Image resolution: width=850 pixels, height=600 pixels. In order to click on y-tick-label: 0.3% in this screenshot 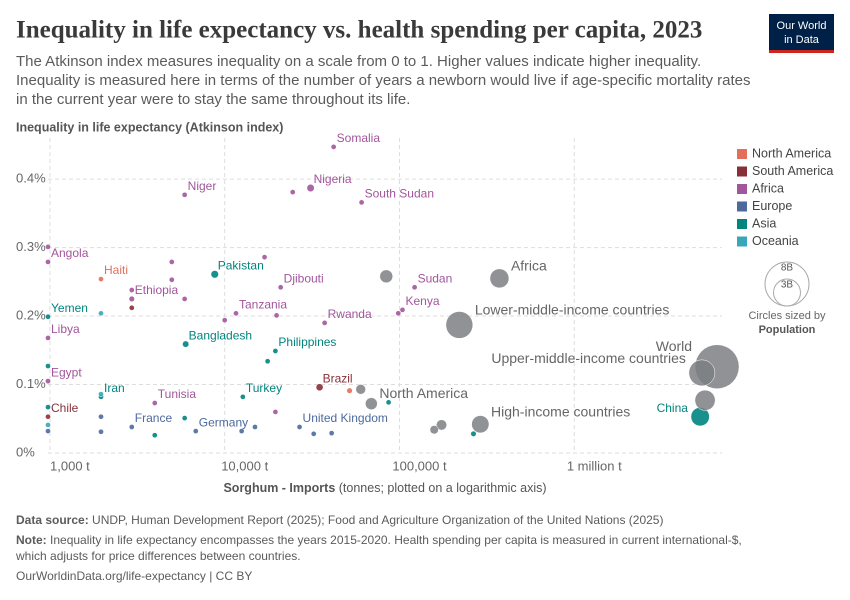, I will do `click(31, 246)`.